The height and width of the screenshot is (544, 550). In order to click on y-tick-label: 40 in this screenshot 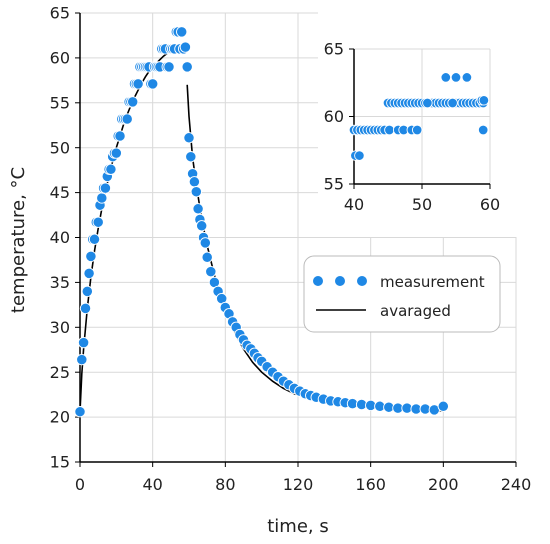, I will do `click(60, 237)`.